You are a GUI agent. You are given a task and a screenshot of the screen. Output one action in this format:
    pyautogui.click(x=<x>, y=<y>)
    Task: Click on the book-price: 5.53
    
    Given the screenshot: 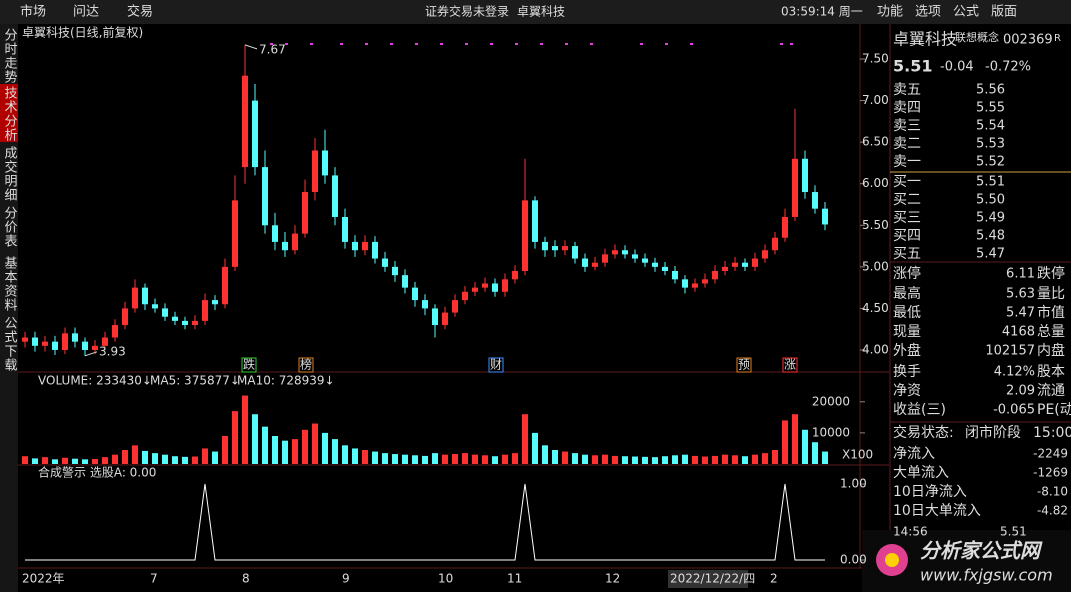 What is the action you would take?
    pyautogui.click(x=990, y=144)
    